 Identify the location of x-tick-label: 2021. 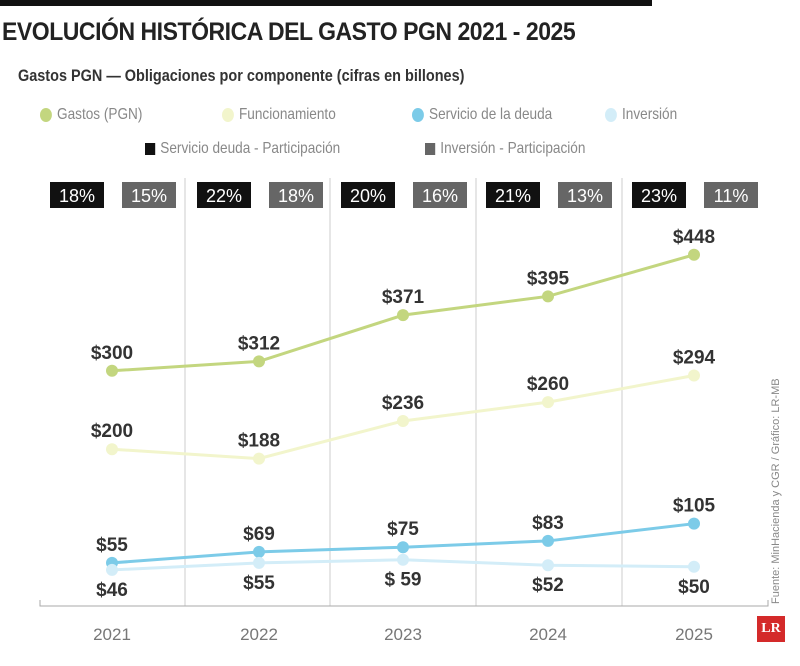
(112, 634).